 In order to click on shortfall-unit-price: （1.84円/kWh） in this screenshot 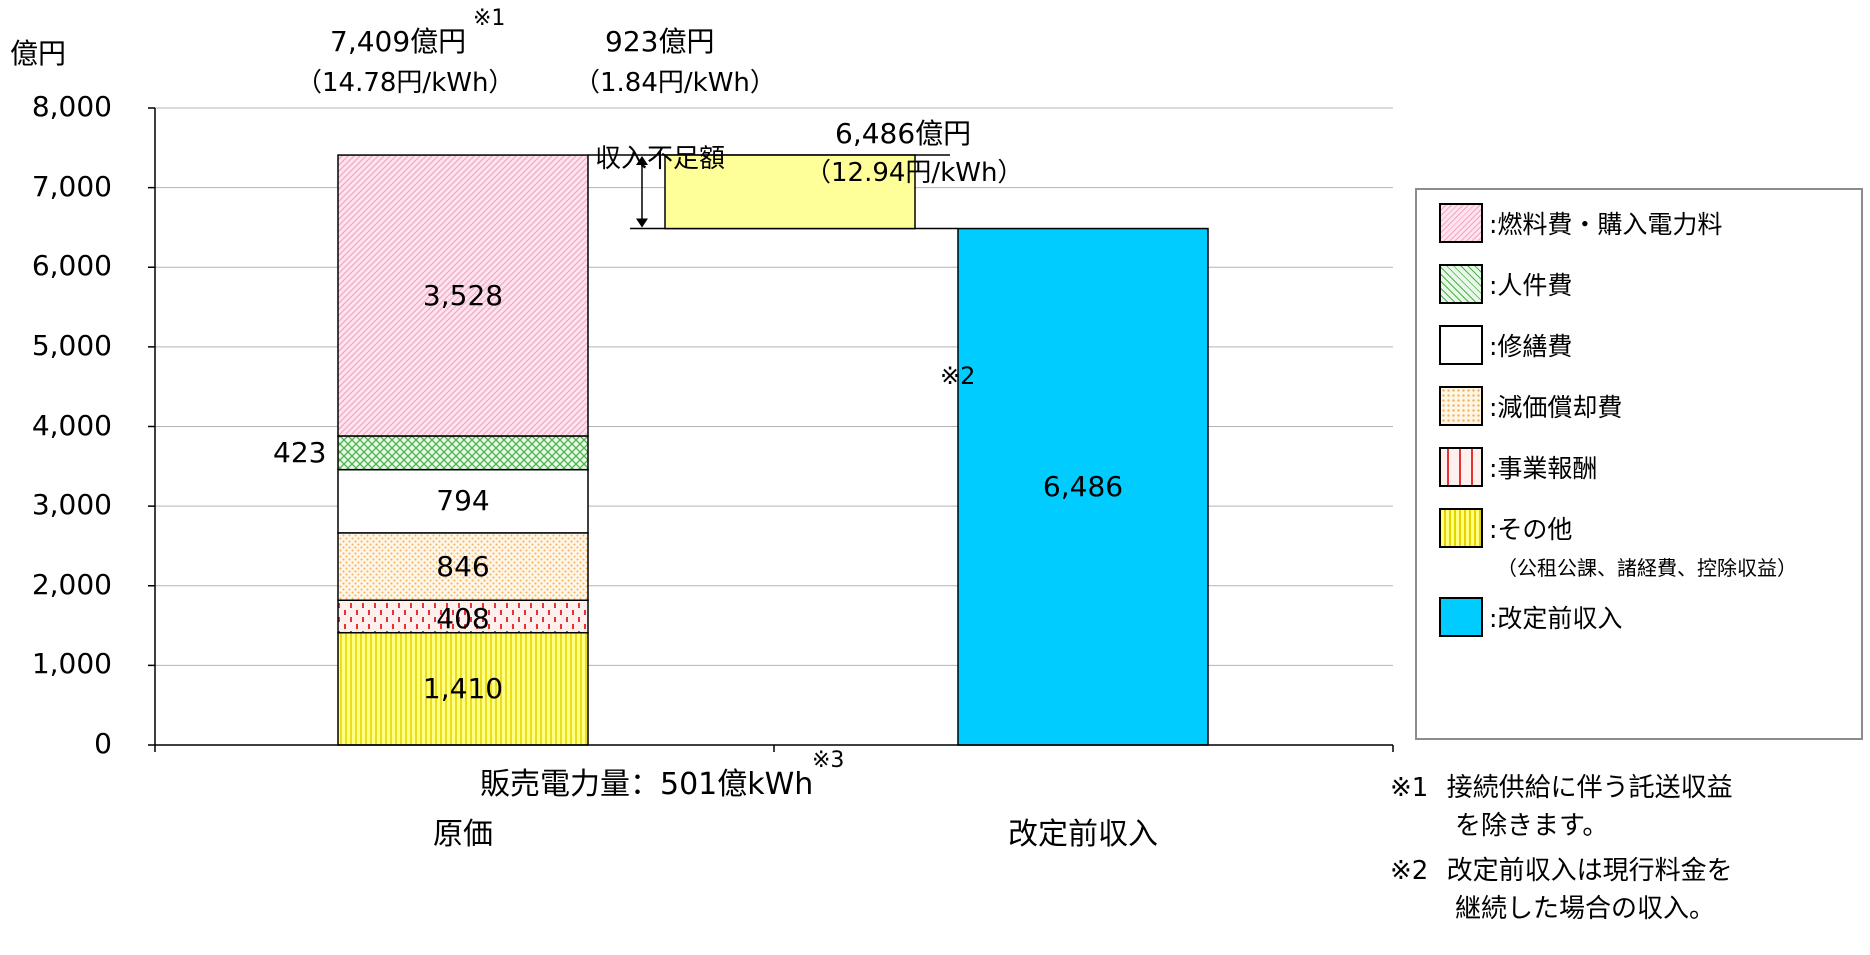, I will do `click(675, 83)`.